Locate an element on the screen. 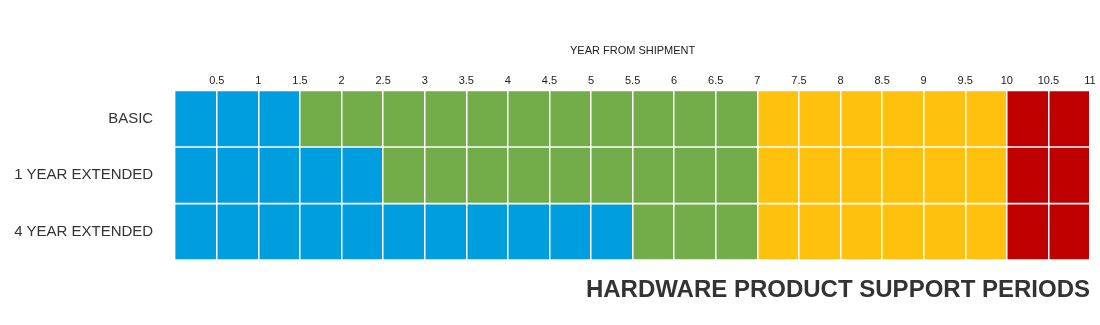  x-tick-label: 2.5 is located at coordinates (383, 79).